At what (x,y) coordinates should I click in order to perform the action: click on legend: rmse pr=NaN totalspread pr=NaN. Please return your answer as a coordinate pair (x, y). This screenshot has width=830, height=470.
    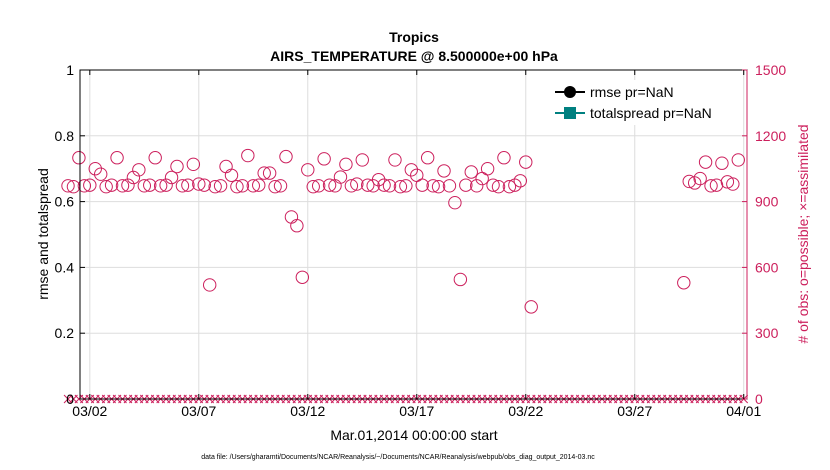
    Looking at the image, I should click on (645, 102).